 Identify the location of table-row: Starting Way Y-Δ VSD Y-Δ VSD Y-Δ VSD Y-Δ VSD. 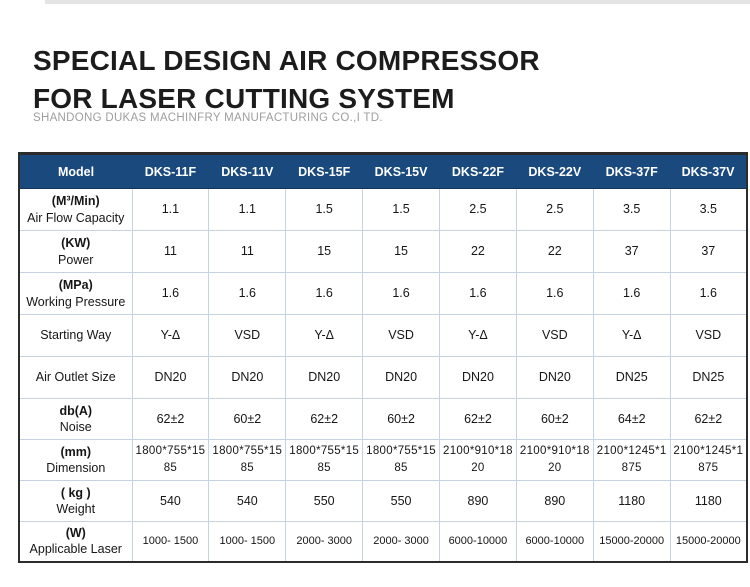
(383, 335).